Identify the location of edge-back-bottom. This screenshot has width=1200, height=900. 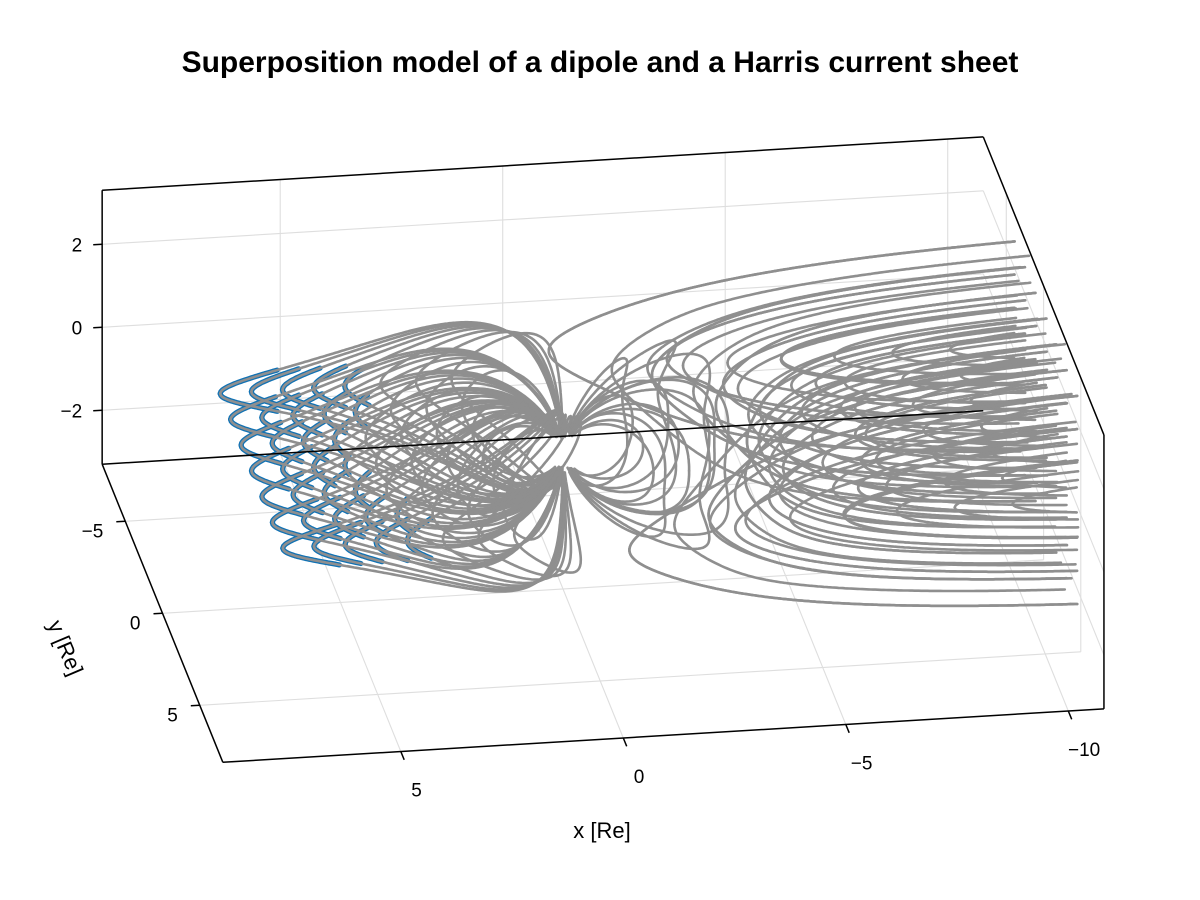
(543, 437).